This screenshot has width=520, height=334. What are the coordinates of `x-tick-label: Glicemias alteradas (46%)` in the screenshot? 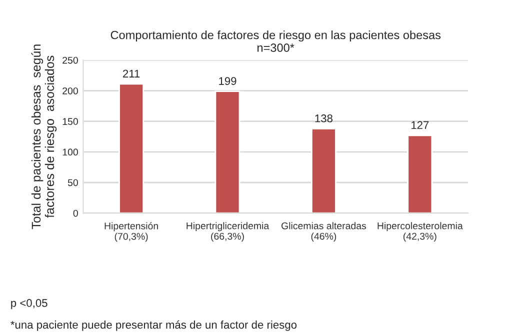 It's located at (324, 232).